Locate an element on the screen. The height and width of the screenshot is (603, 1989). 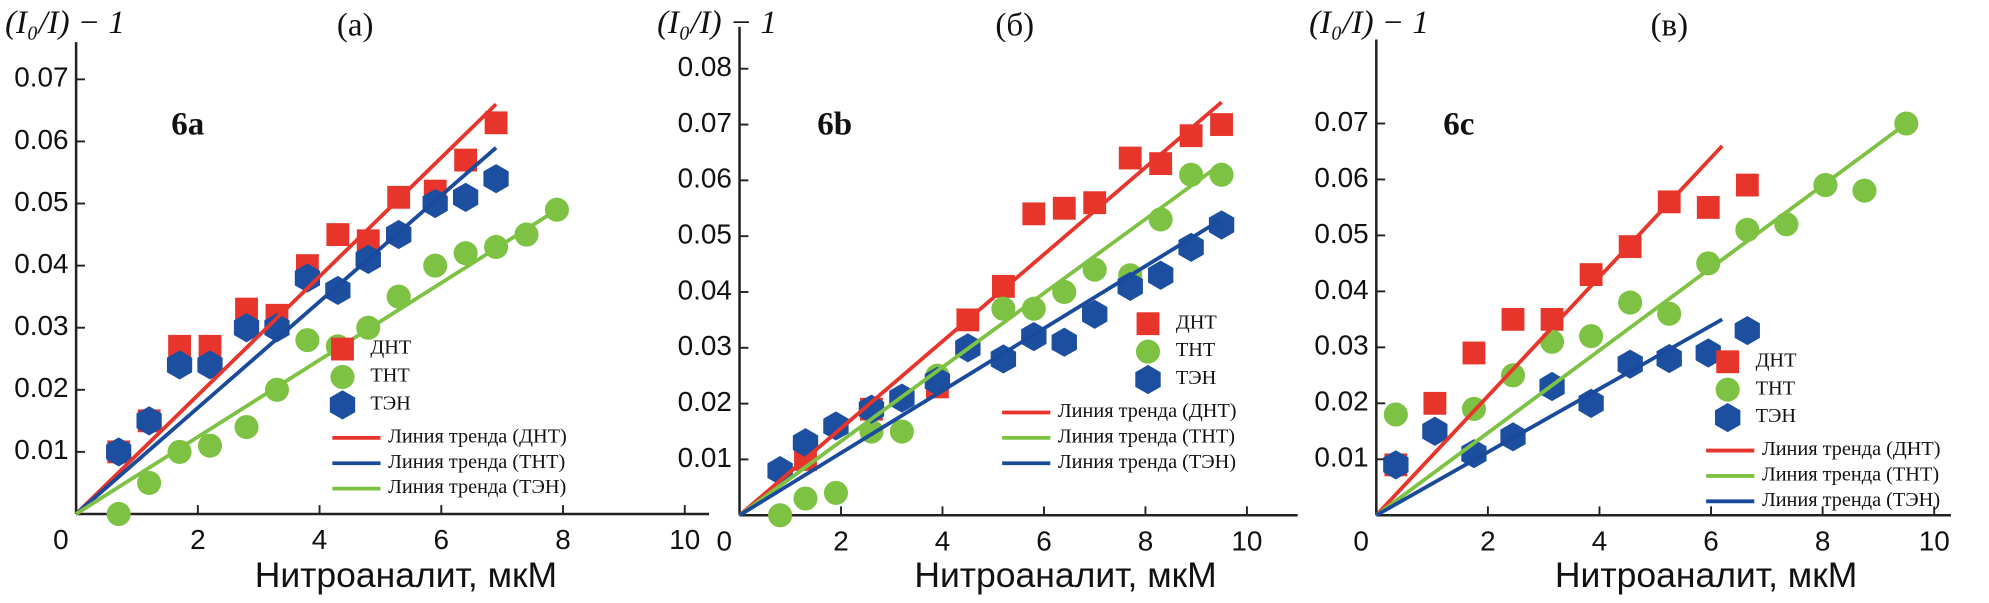
y-tick-label: 0.08 is located at coordinates (705, 66).